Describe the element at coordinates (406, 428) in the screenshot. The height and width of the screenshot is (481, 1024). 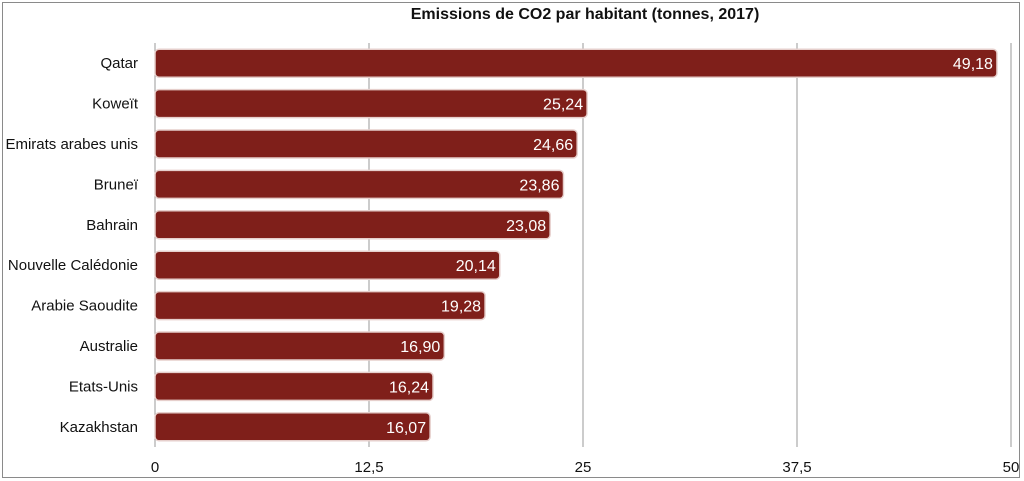
I see `data-label: 16,07` at that location.